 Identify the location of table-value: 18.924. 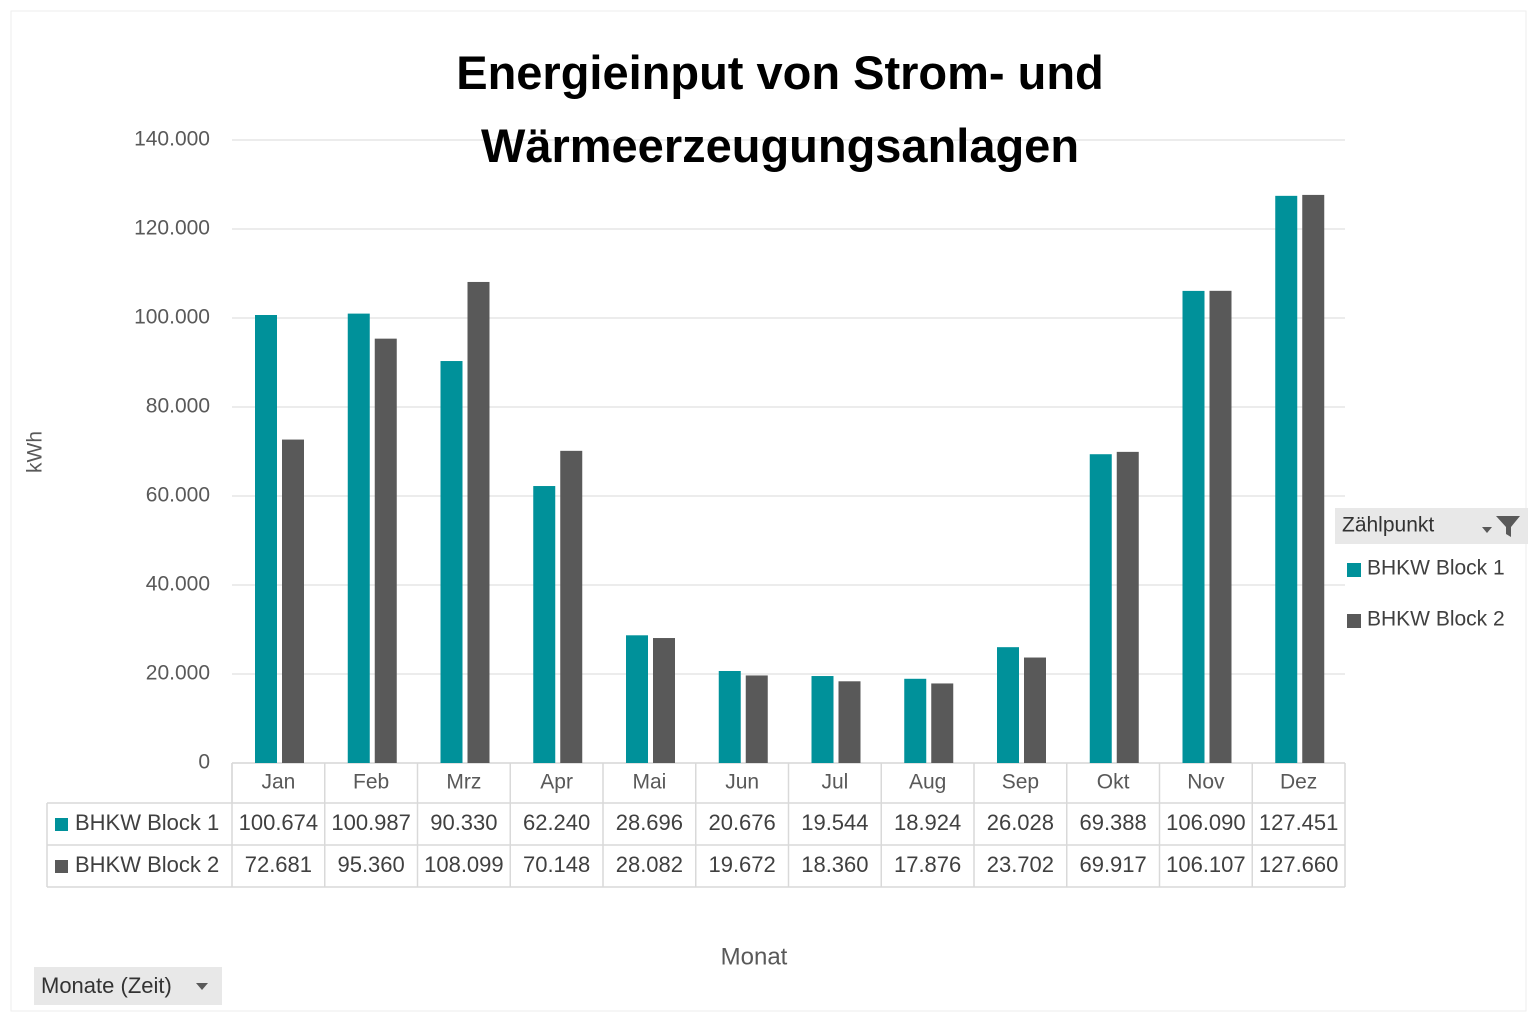
(927, 822).